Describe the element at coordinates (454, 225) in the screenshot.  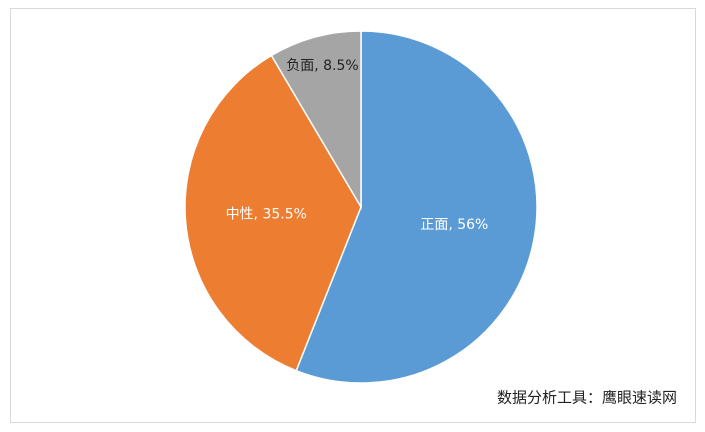
I see `data-label: 正面, 56%` at that location.